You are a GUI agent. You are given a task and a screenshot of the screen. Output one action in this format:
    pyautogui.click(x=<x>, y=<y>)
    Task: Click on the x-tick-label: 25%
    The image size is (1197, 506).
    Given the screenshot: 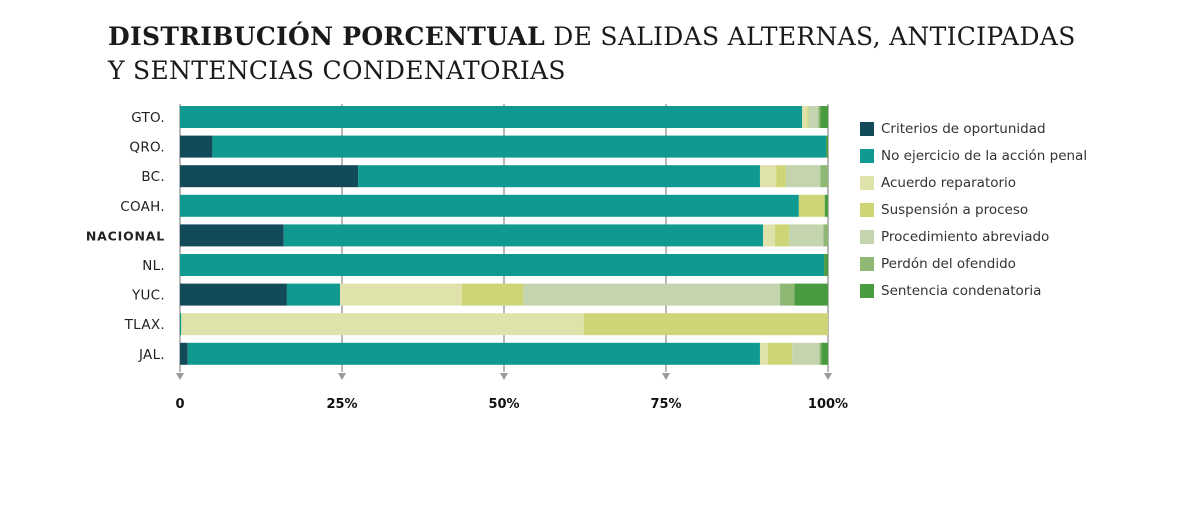 What is the action you would take?
    pyautogui.click(x=341, y=404)
    